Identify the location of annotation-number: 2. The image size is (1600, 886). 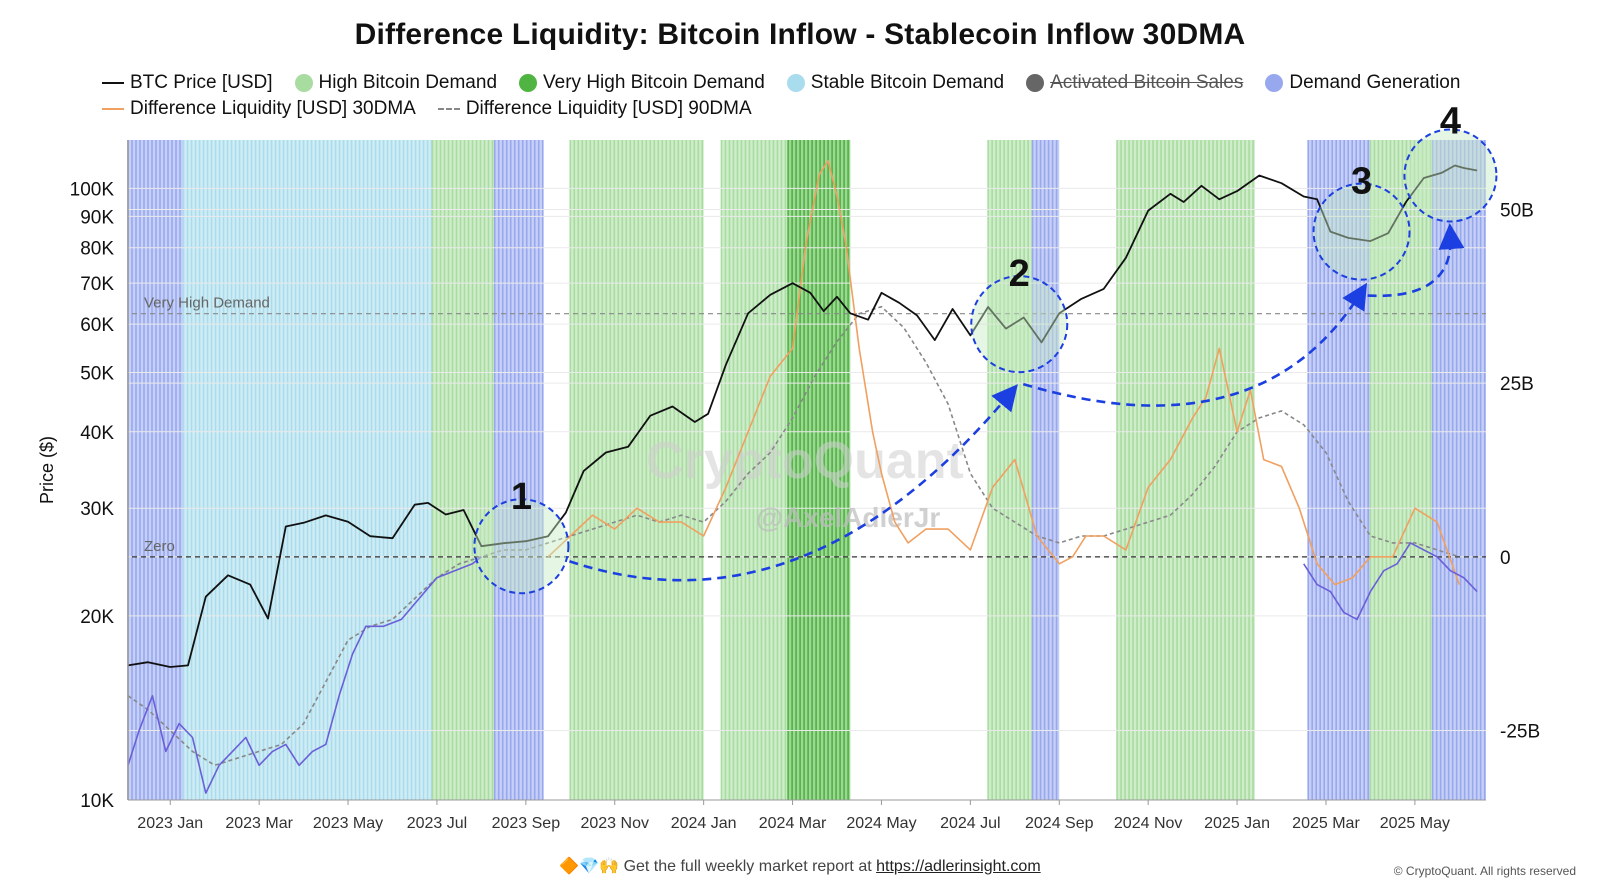
(1019, 274).